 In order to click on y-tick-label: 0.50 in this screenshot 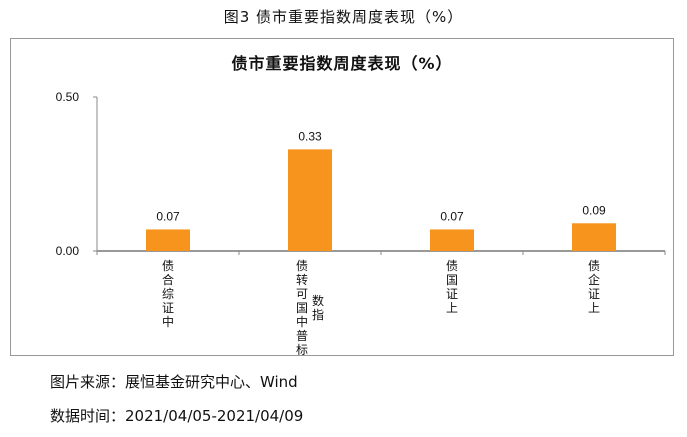, I will do `click(68, 97)`.